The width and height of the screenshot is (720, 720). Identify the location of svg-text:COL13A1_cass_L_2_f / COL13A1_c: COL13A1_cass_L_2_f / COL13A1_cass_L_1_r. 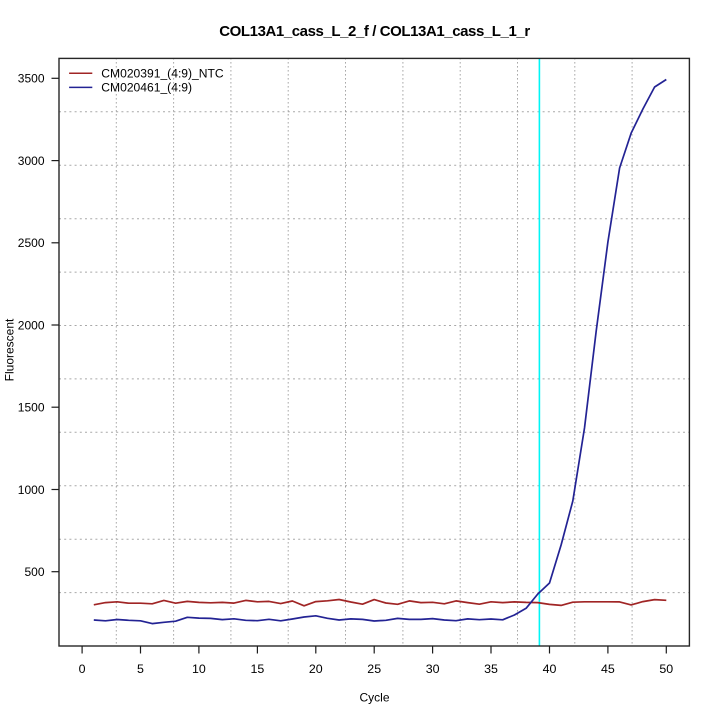
(374, 31).